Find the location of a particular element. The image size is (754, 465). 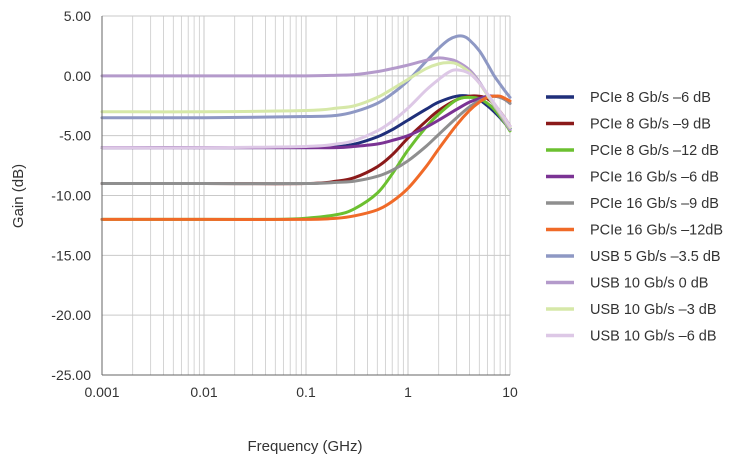

legend-label: PCIe 8 Gb/s –6 dB is located at coordinates (650, 98).